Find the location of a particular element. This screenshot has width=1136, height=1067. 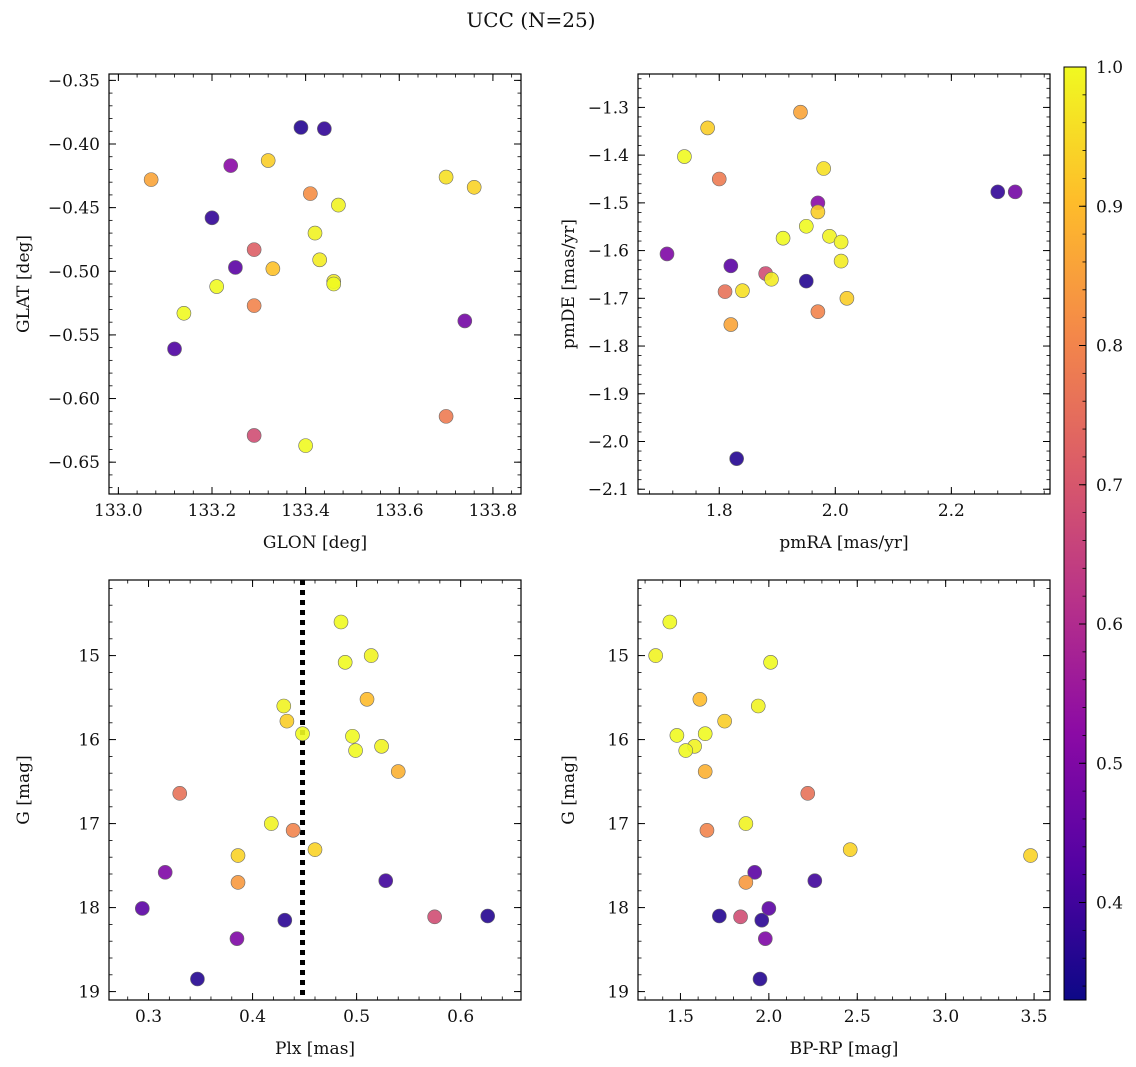

y-tick-label: −1.8 is located at coordinates (608, 347).